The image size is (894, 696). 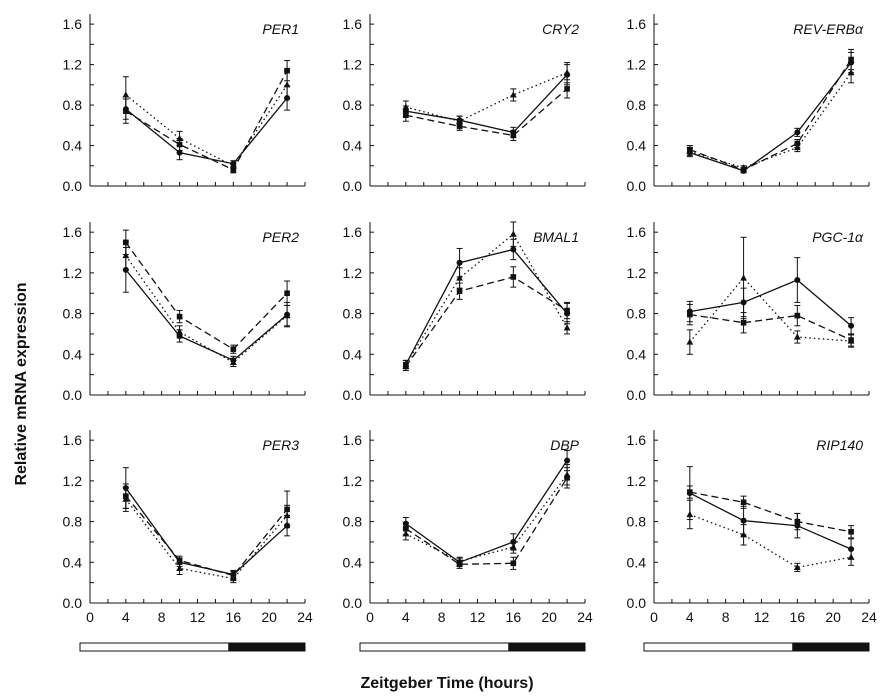 I want to click on gene-label: DBP, so click(x=564, y=445).